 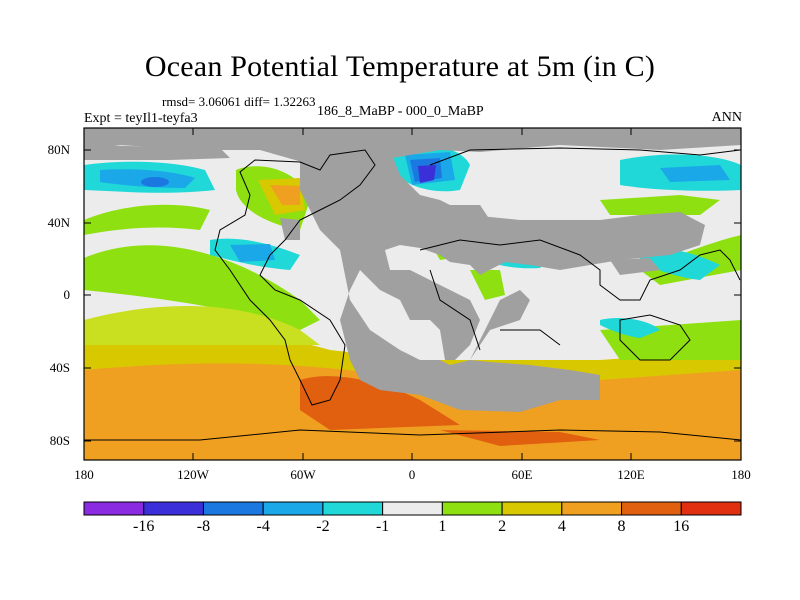 What do you see at coordinates (203, 526) in the screenshot?
I see `colorbar-label: -8` at bounding box center [203, 526].